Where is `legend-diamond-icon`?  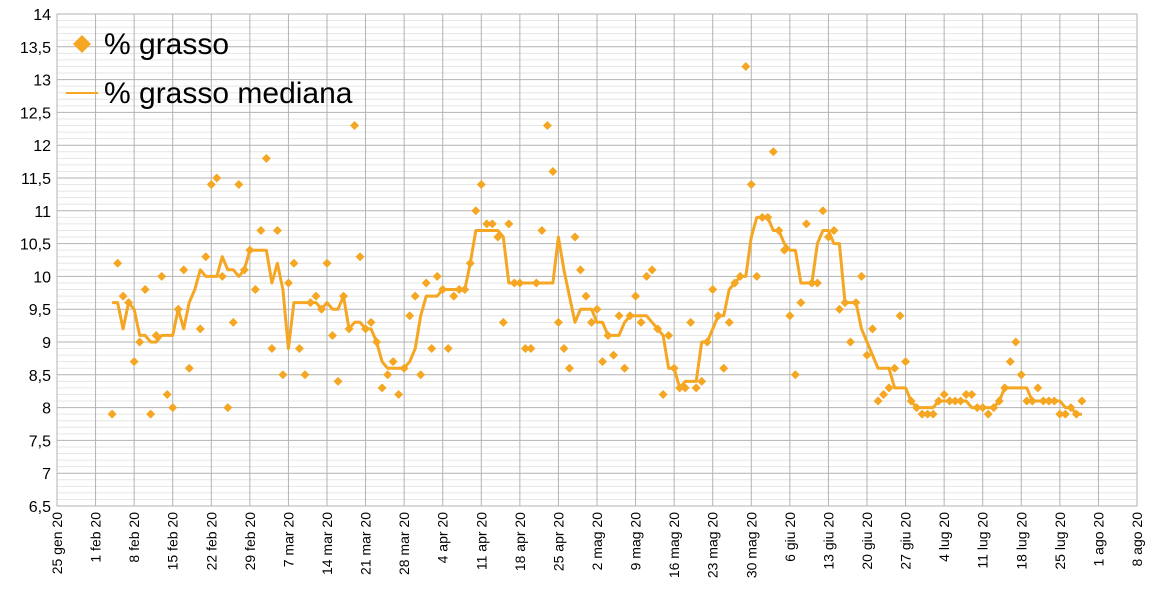
legend-diamond-icon is located at coordinates (82, 44).